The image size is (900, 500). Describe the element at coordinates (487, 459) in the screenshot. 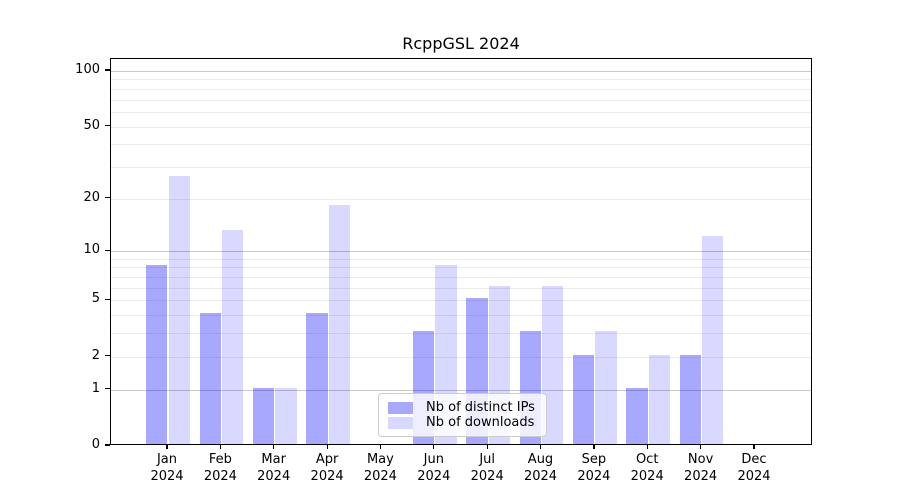

I see `x-tick-month: Jul` at that location.